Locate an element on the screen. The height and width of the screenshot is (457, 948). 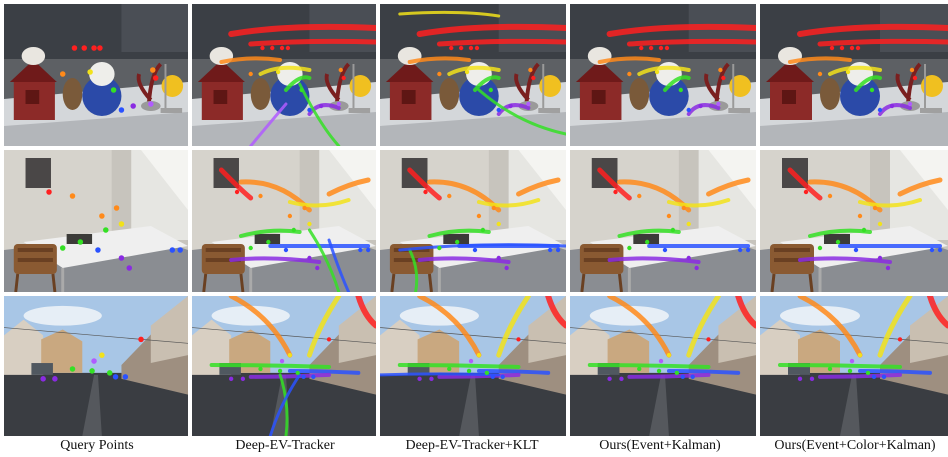
tile-driving-street-col0 is located at coordinates (96, 366).